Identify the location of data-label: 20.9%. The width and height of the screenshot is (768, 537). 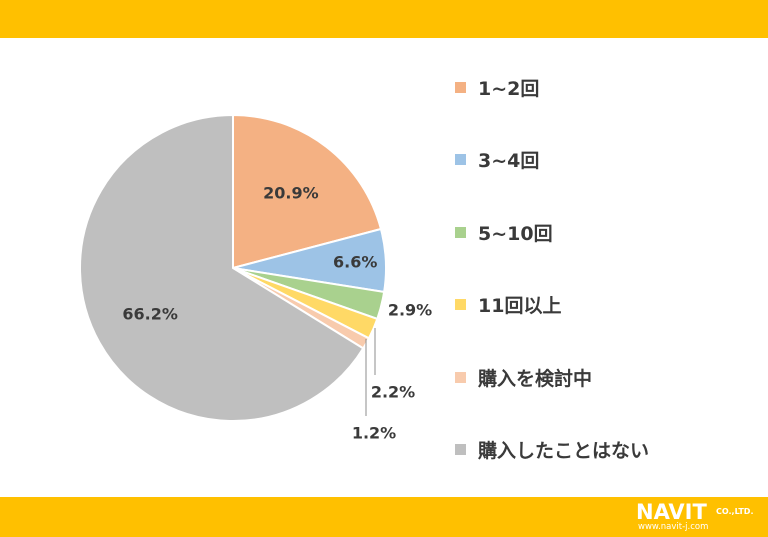
(291, 192).